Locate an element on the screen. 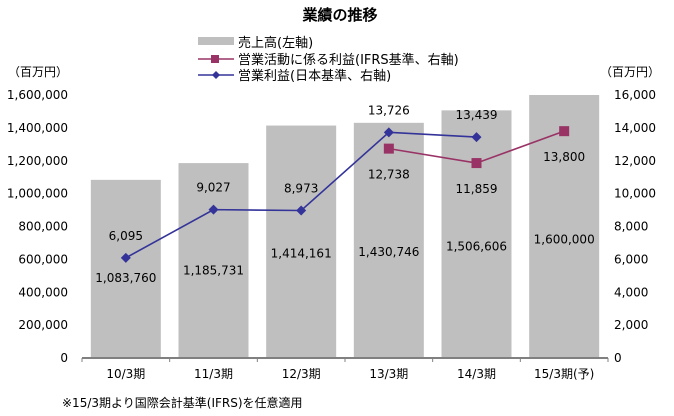  legend-label: 営業活動に係る利益(IFRS基準、右軸) is located at coordinates (348, 60).